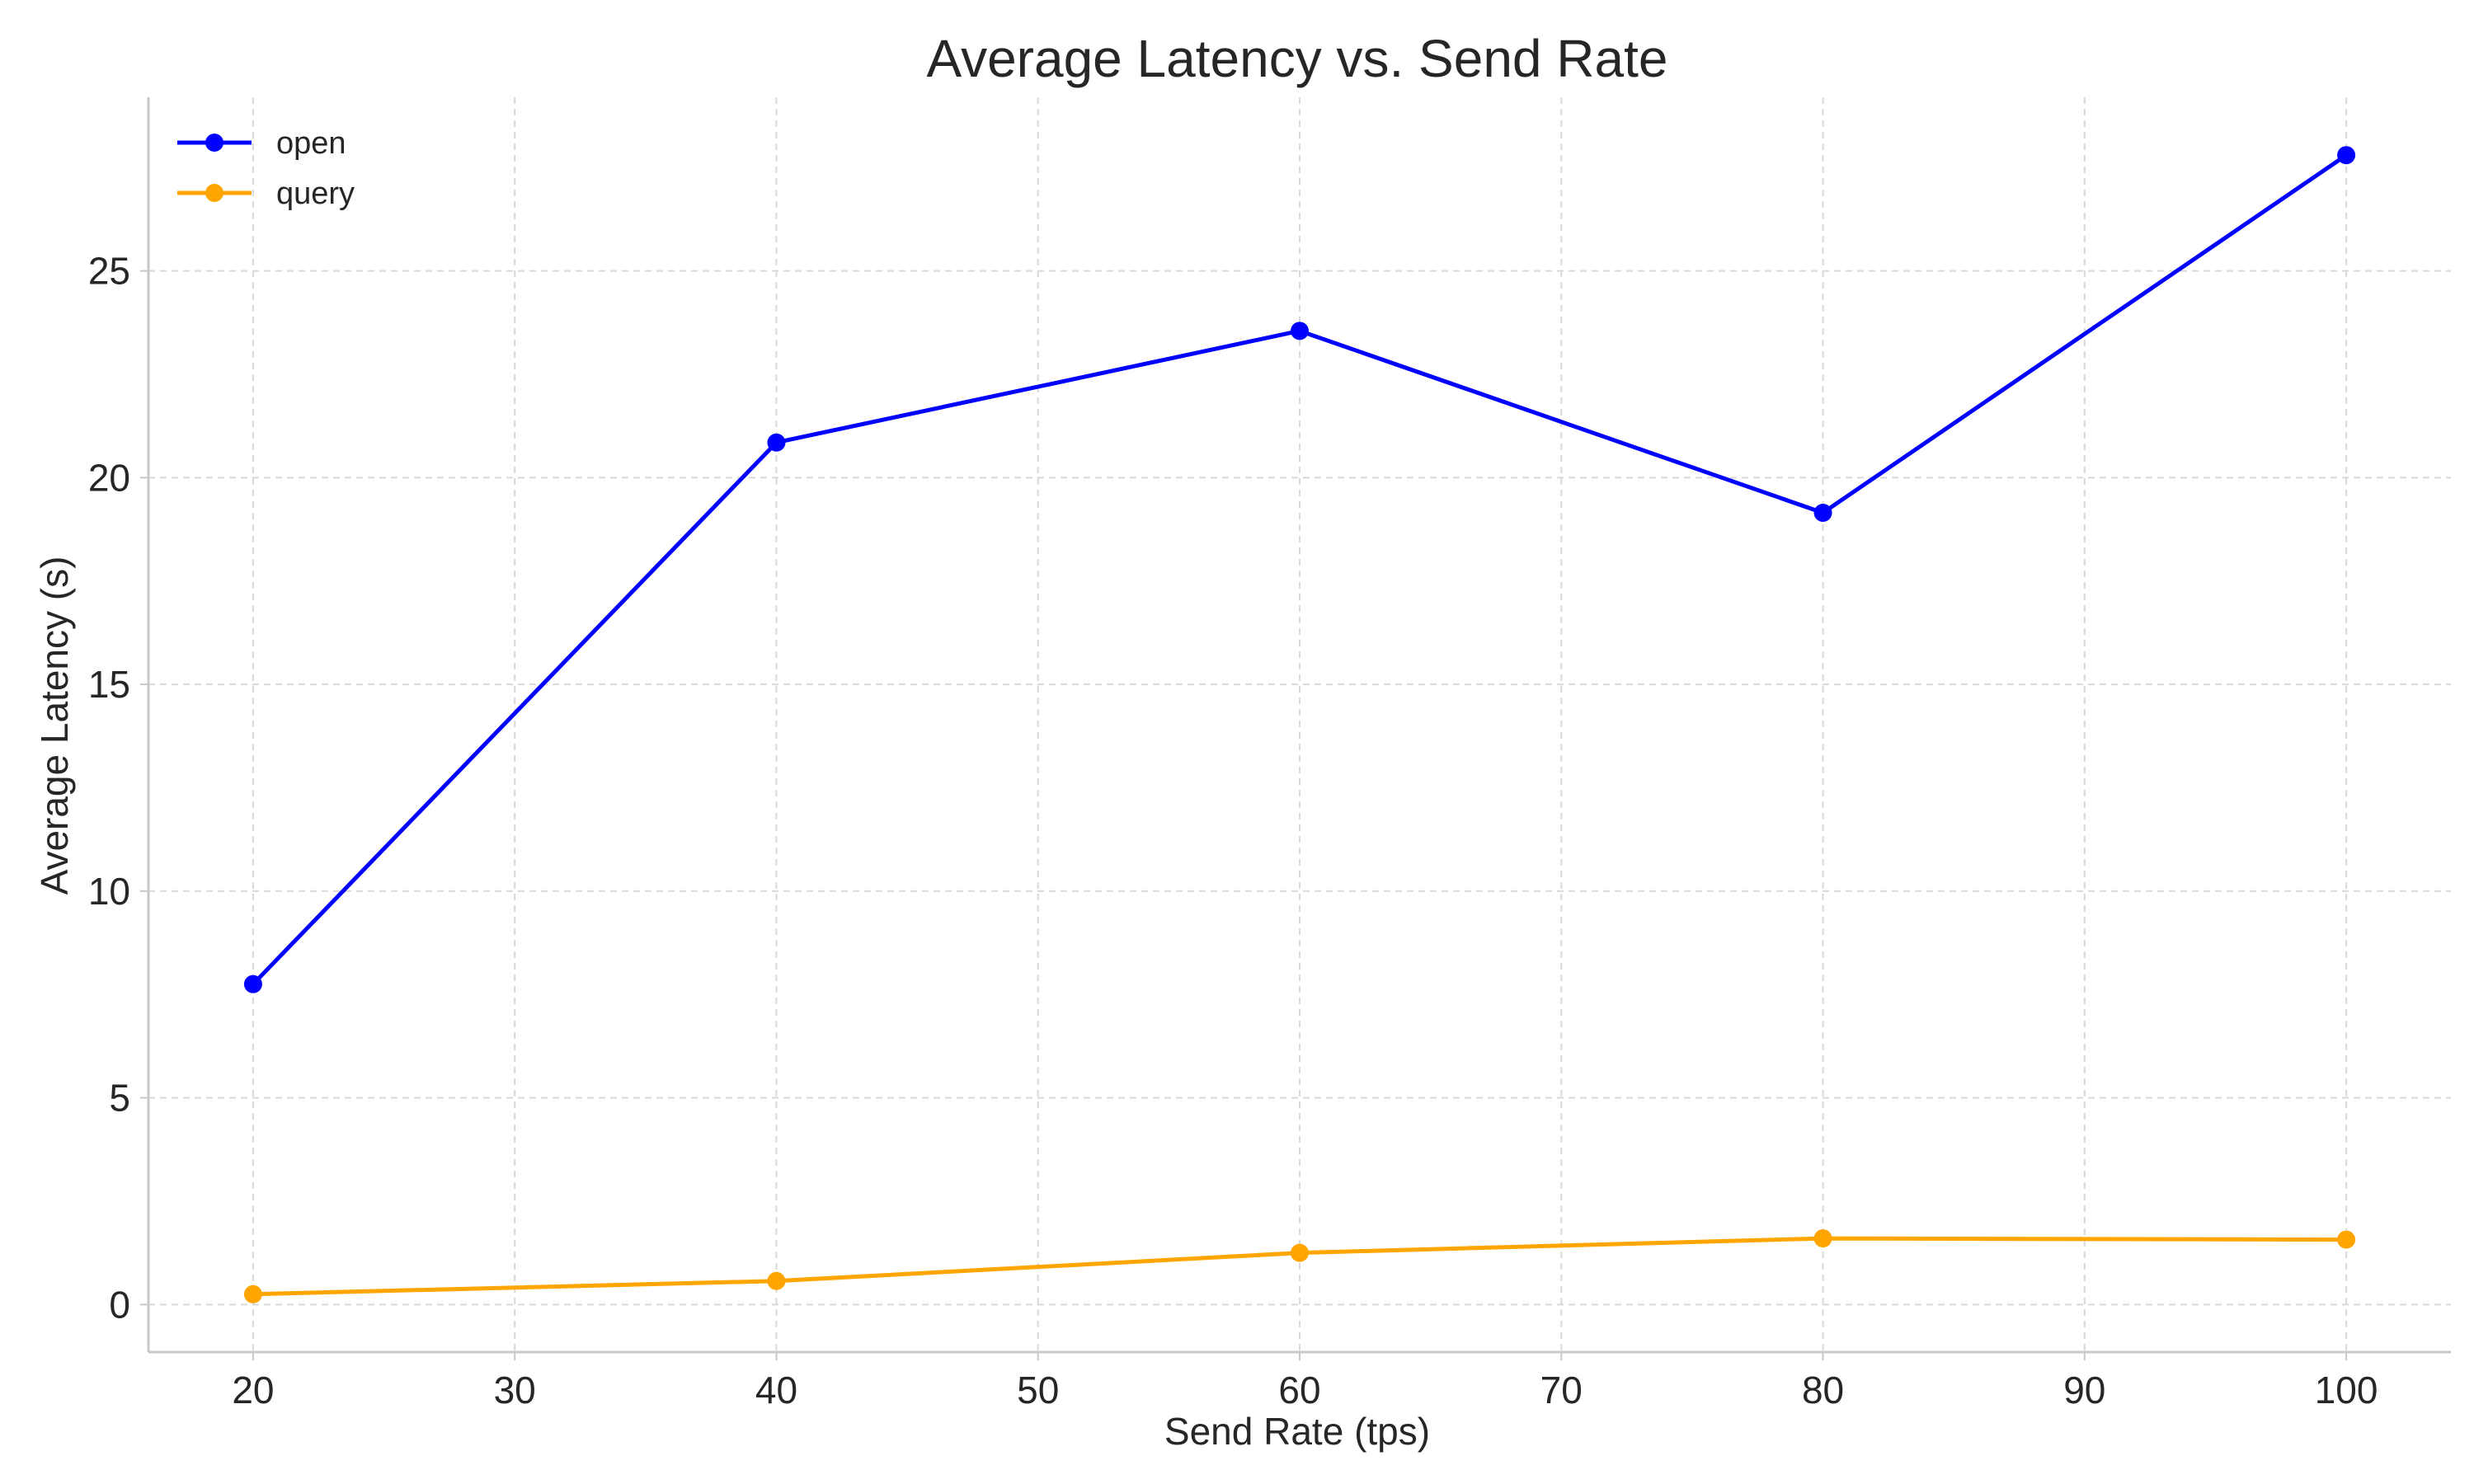  I want to click on legend-item-open: open, so click(261, 143).